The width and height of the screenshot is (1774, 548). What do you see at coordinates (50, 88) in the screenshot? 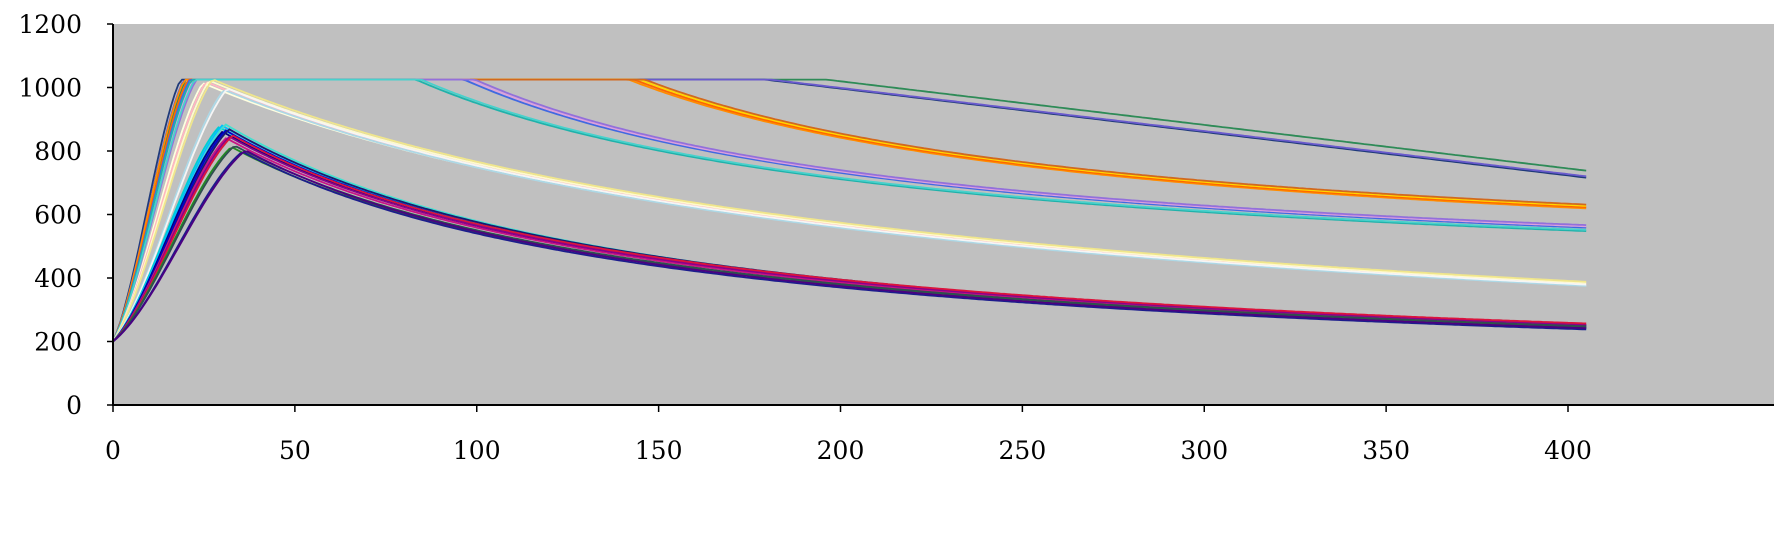
I see `y-tick-label: 1000` at bounding box center [50, 88].